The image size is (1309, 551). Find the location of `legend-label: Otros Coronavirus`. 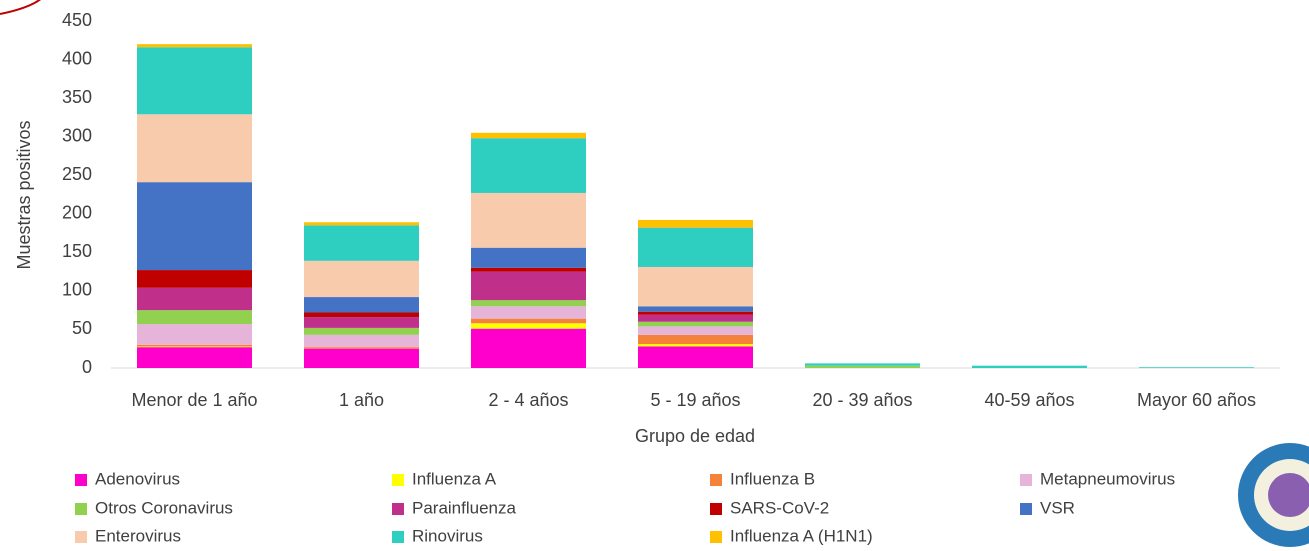

legend-label: Otros Coronavirus is located at coordinates (164, 507).